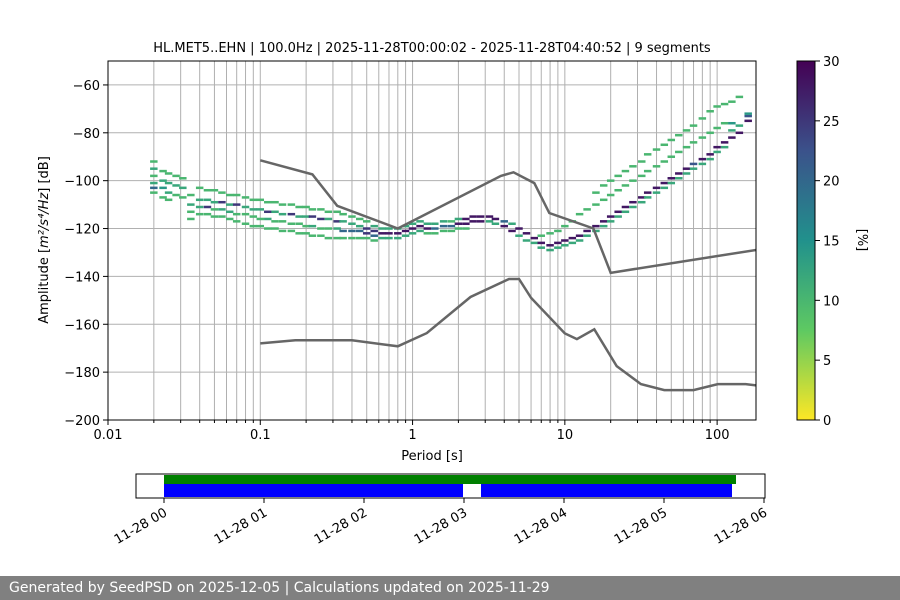 Image resolution: width=900 pixels, height=600 pixels. What do you see at coordinates (44, 220) in the screenshot?
I see `y-axis-label-units: m²/s⁴/Hz` at bounding box center [44, 220].